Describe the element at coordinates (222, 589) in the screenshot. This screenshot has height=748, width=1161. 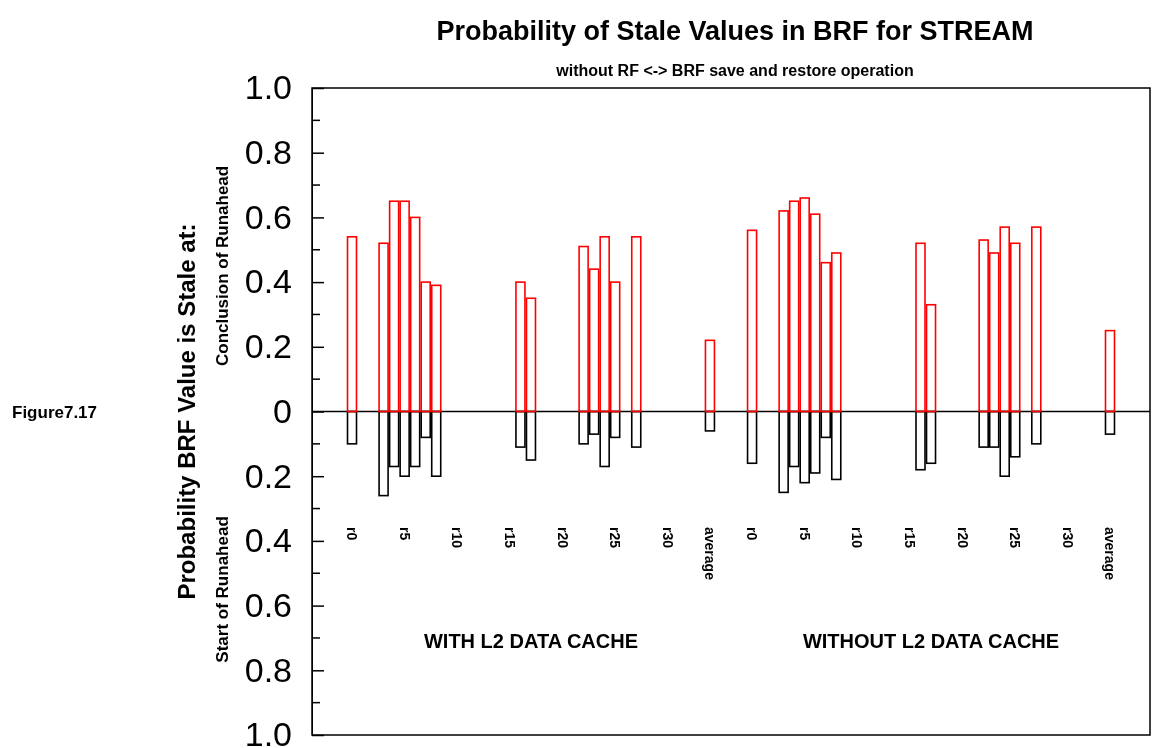
I see `text: Start of Runahead` at that location.